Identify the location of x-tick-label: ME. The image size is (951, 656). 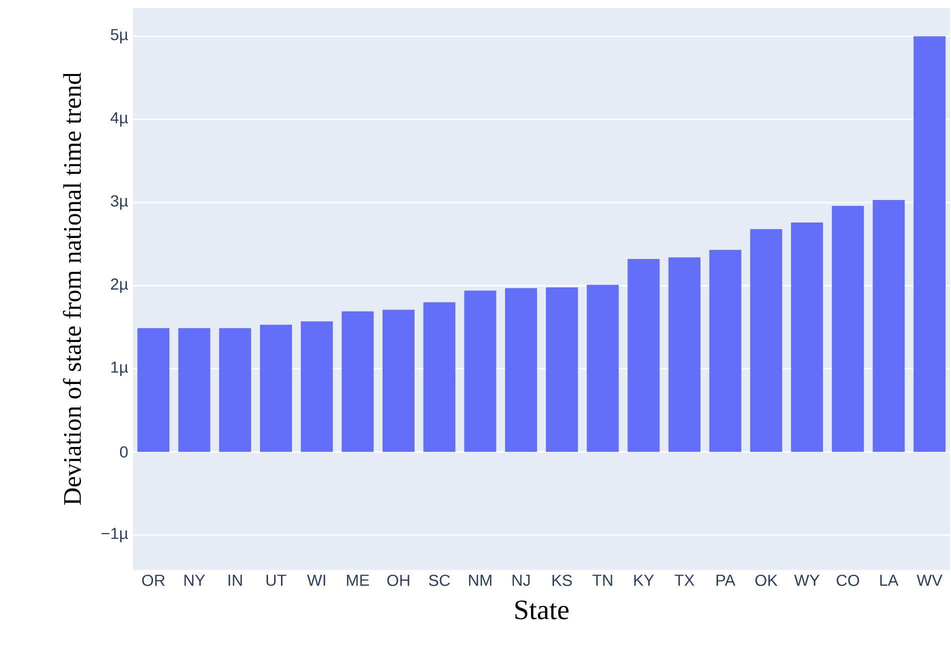
(357, 580).